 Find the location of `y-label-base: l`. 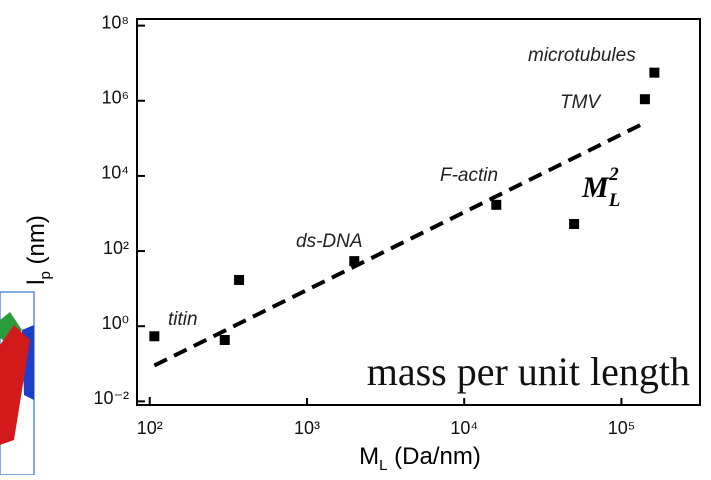

y-label-base: l is located at coordinates (36, 282).